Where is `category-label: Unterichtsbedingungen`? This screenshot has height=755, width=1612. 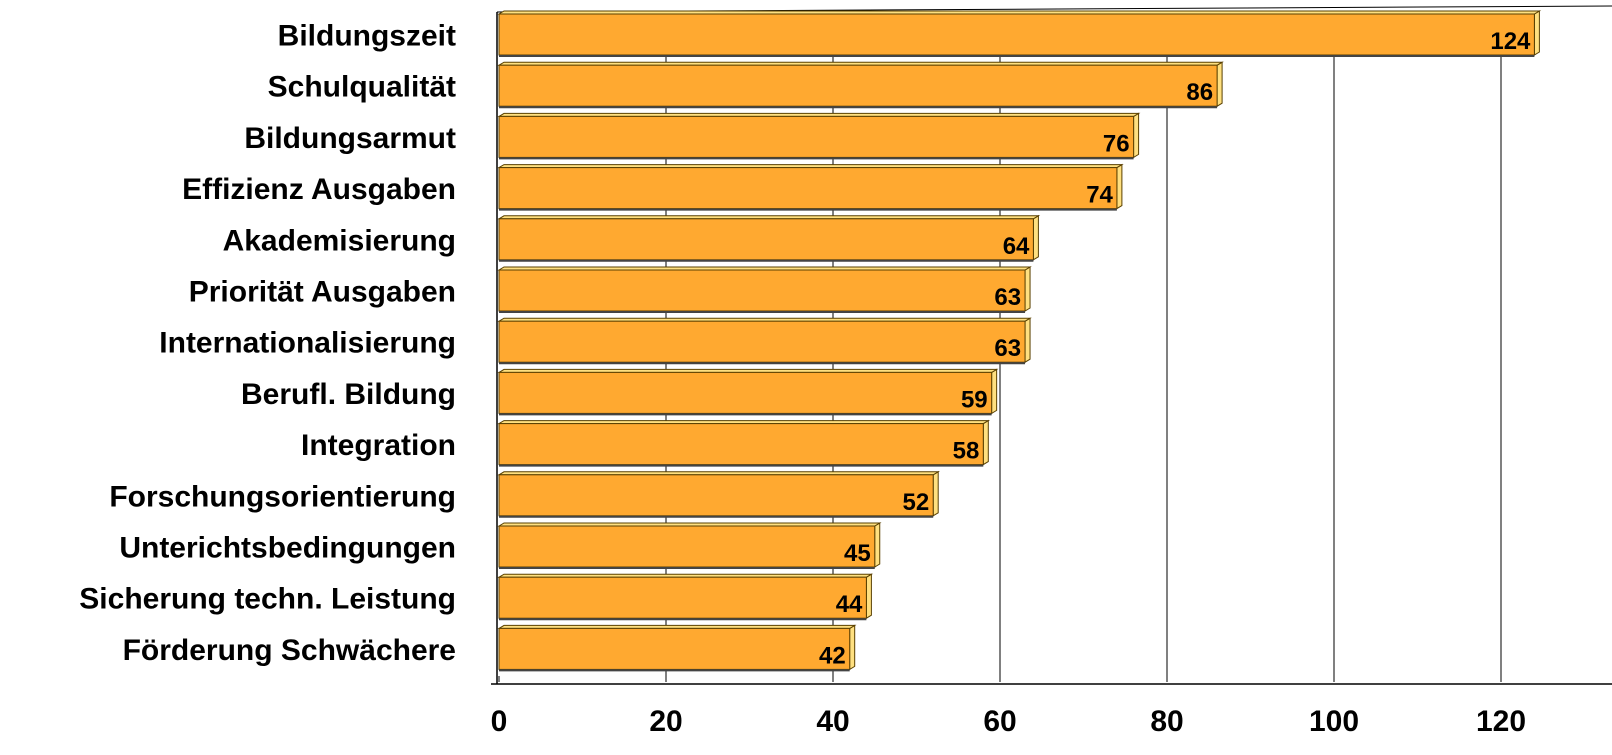 category-label: Unterichtsbedingungen is located at coordinates (287, 548).